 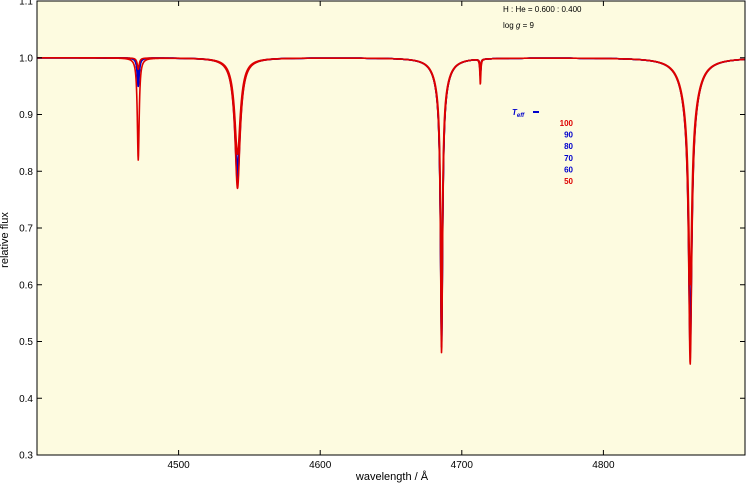 What do you see at coordinates (542, 9) in the screenshot?
I see `composition-annotation: H : He = 0.600 : 0.400` at bounding box center [542, 9].